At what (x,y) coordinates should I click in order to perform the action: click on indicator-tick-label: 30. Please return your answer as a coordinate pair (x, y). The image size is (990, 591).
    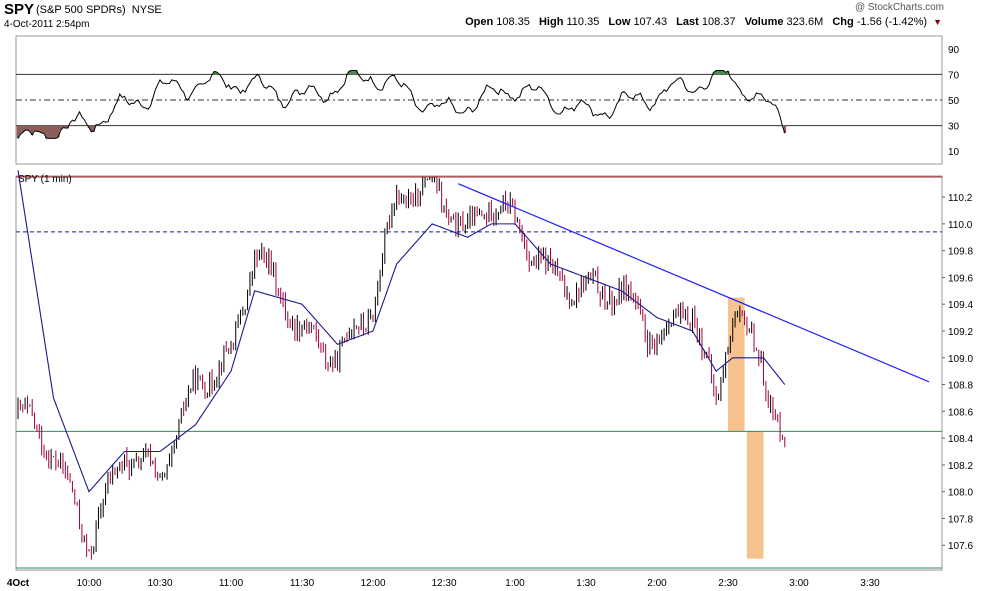
    Looking at the image, I should click on (954, 127).